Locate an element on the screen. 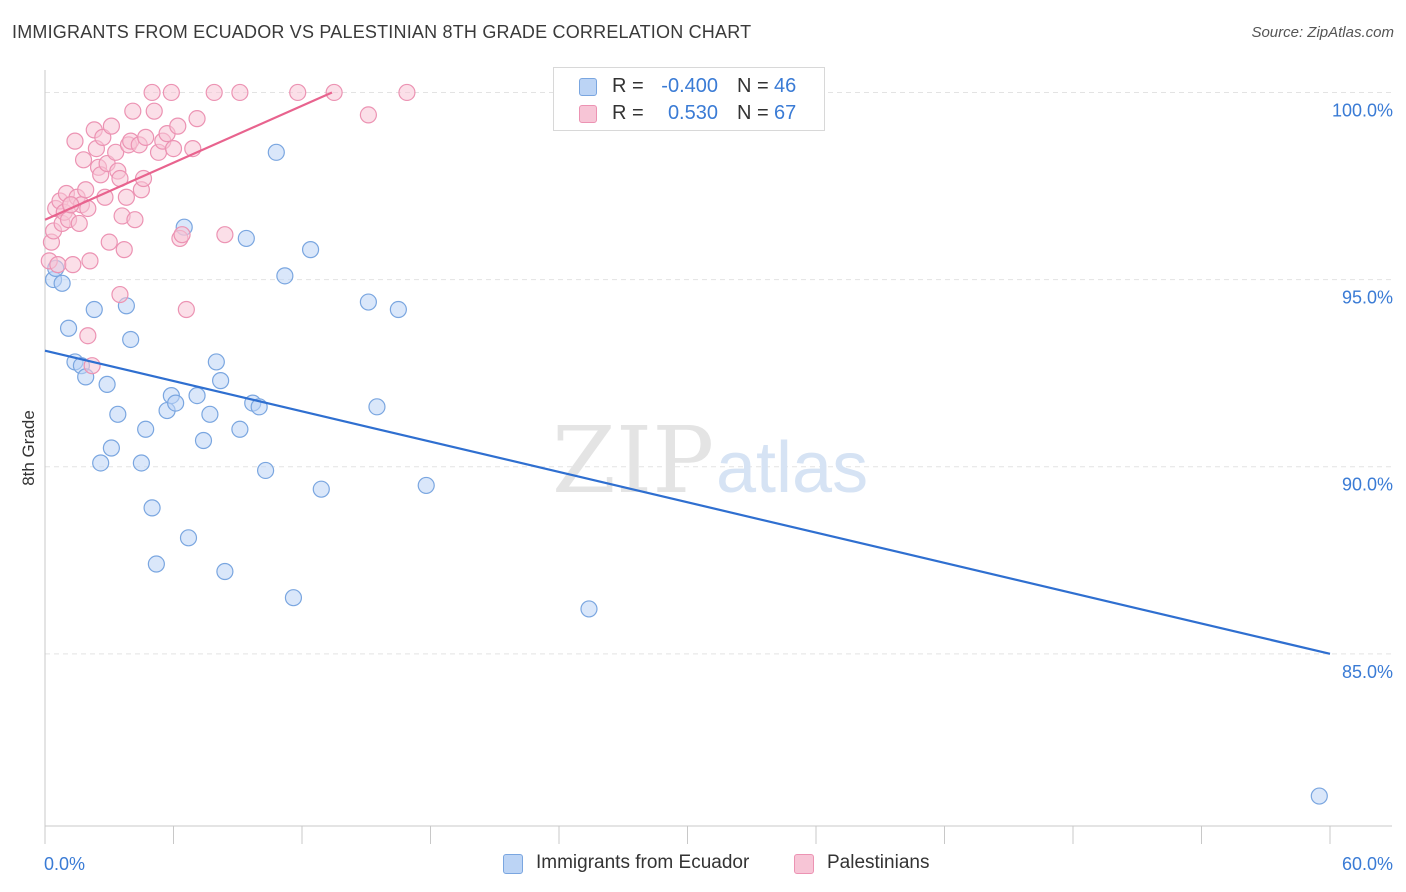 This screenshot has height=892, width=1406. legend-r-value: -0.400 is located at coordinates (689, 86).